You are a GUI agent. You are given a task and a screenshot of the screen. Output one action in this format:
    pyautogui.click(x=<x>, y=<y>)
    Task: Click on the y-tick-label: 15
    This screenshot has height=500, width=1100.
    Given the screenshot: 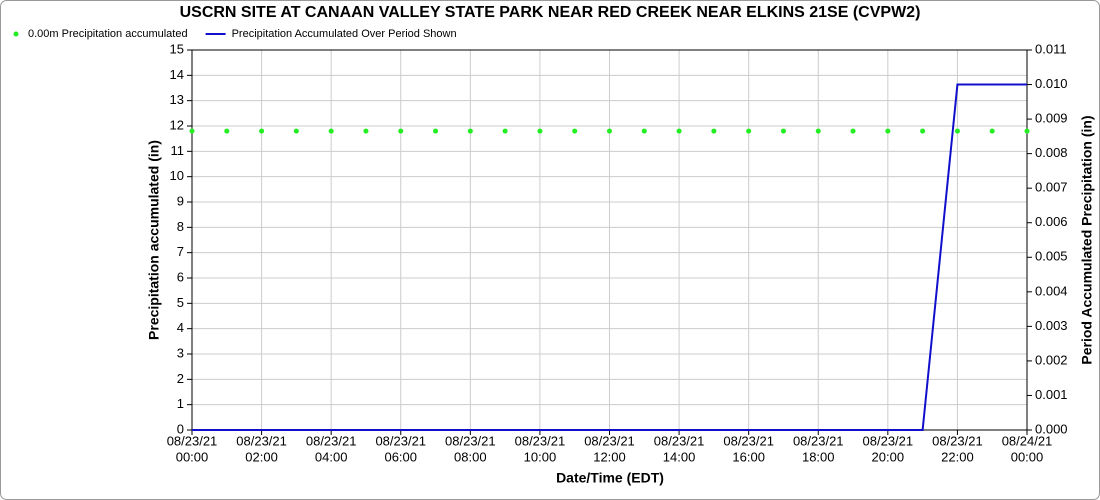 What is the action you would take?
    pyautogui.click(x=177, y=48)
    